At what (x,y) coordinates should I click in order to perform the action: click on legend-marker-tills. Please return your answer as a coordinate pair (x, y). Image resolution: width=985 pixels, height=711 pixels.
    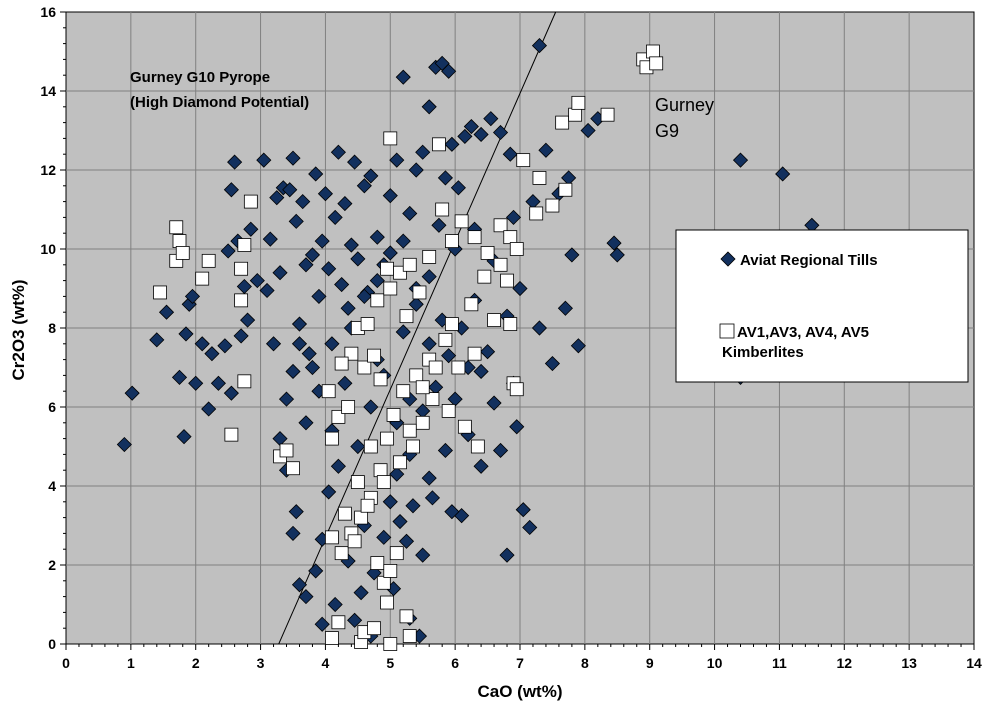
    Looking at the image, I should click on (728, 259).